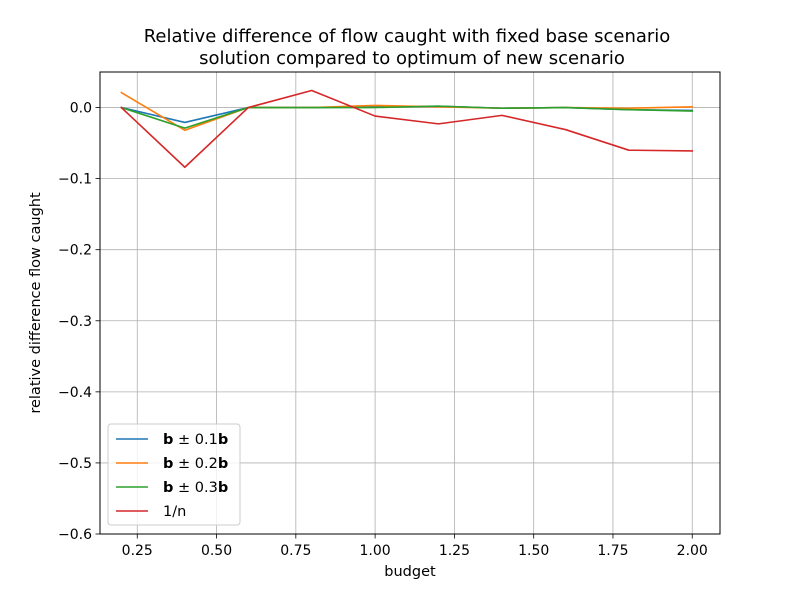 The height and width of the screenshot is (600, 800). I want to click on x-axis-label: budget, so click(410, 572).